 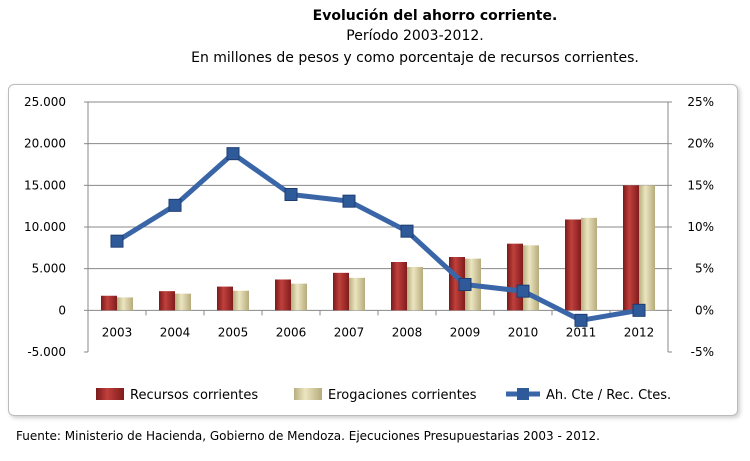 What do you see at coordinates (117, 332) in the screenshot?
I see `x-tick-label: 2003` at bounding box center [117, 332].